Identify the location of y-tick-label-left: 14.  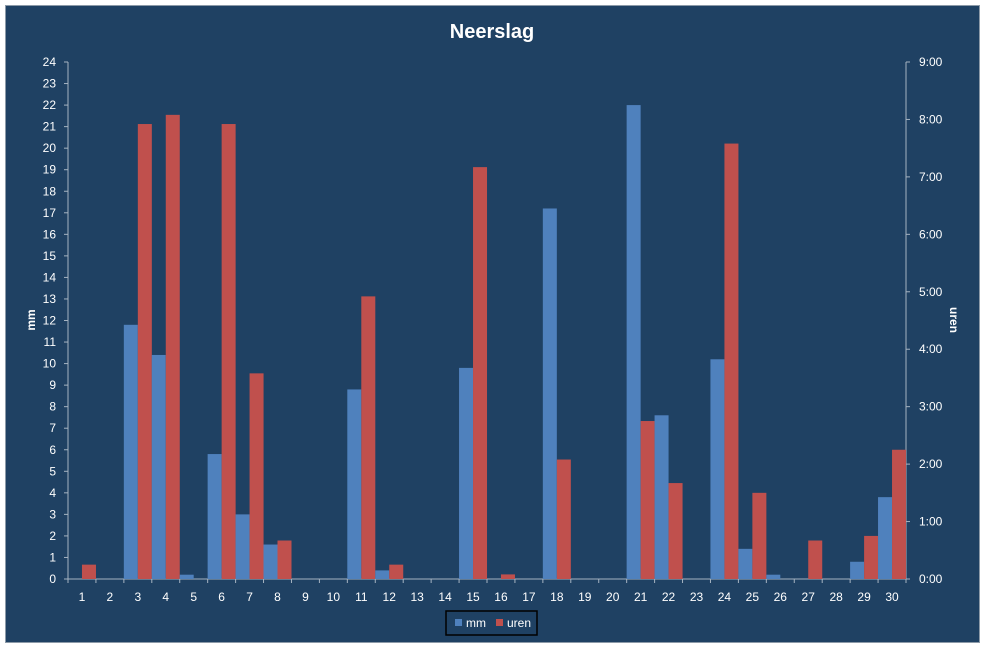
(50, 277).